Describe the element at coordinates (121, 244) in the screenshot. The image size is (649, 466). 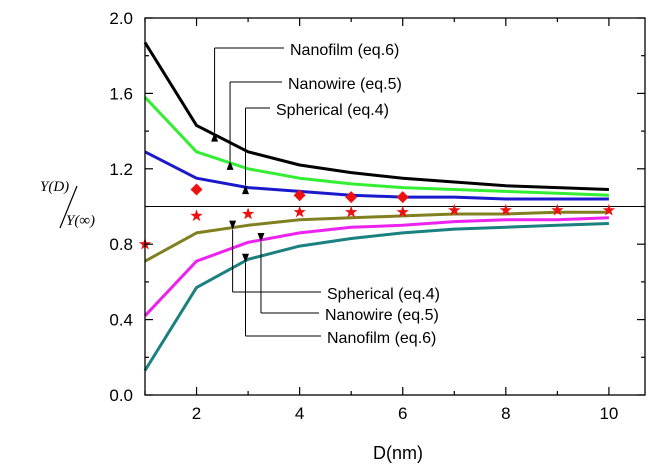
I see `y-tick-label: 0.8` at that location.